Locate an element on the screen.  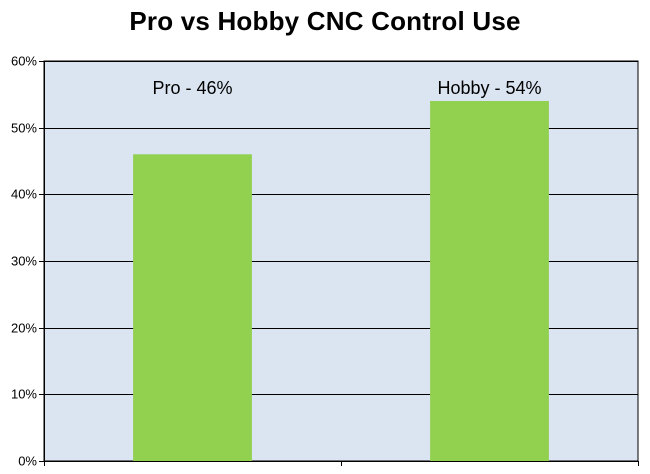
y-tick-label: 60% is located at coordinates (24, 61).